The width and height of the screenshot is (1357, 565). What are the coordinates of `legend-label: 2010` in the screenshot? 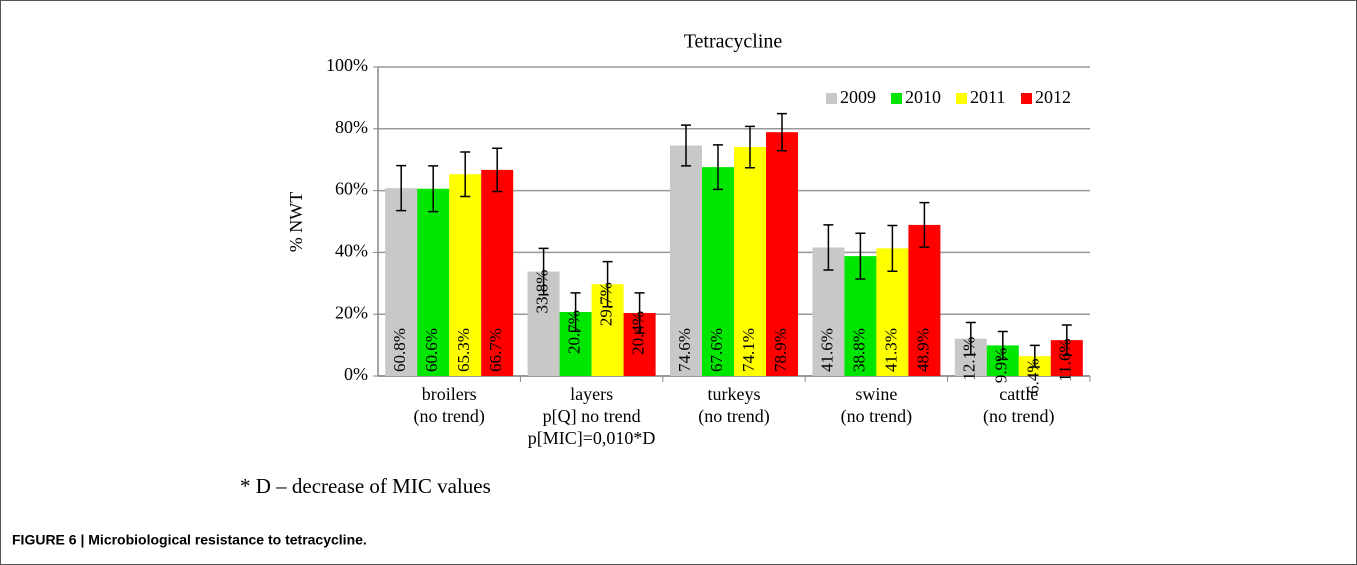 It's located at (923, 97).